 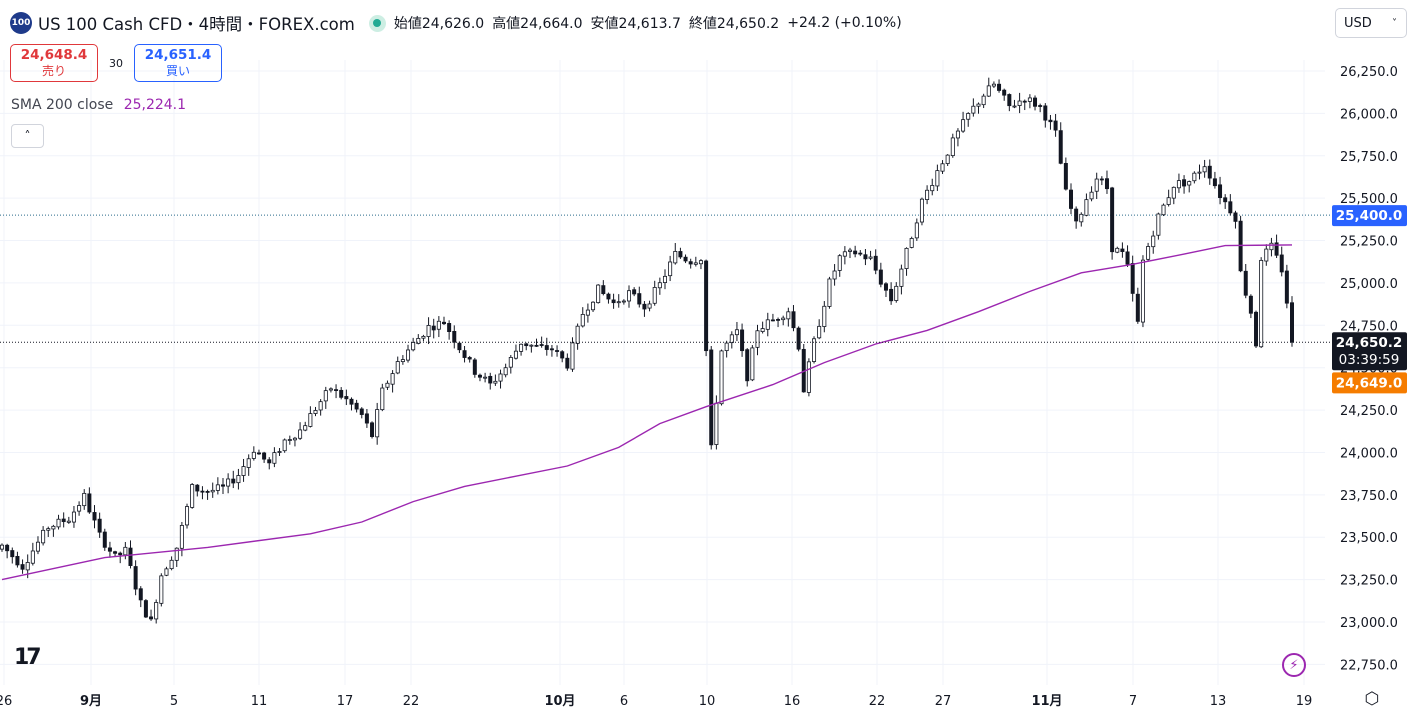 What do you see at coordinates (1369, 242) in the screenshot?
I see `y-tick-label: 25,250.0` at bounding box center [1369, 242].